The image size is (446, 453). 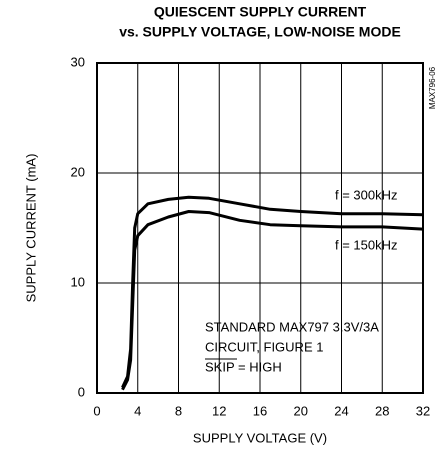 What do you see at coordinates (260, 437) in the screenshot?
I see `x-axis-label: SUPPLY VOLTAGE (V)` at bounding box center [260, 437].